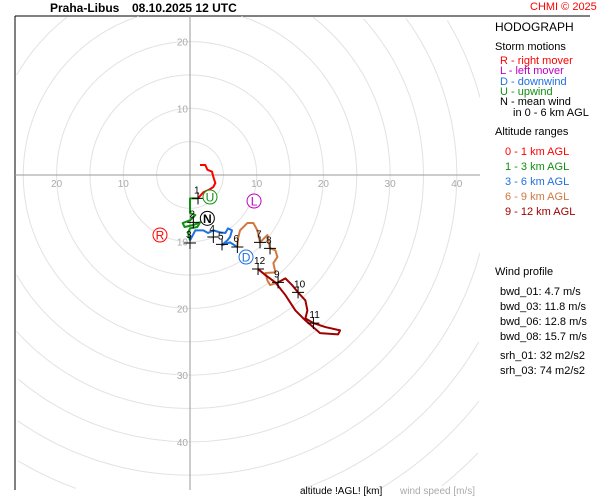 Image resolution: width=600 pixels, height=500 pixels. I want to click on x-tick-label: 40, so click(457, 184).